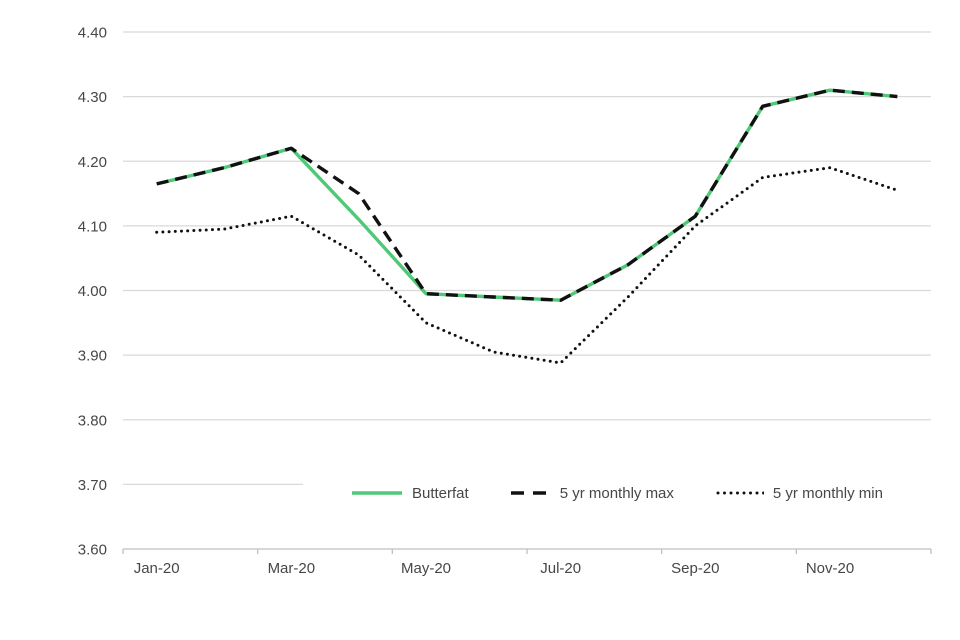 This screenshot has height=640, width=960. I want to click on legend-label-min: 5 yr monthly min, so click(827, 493).